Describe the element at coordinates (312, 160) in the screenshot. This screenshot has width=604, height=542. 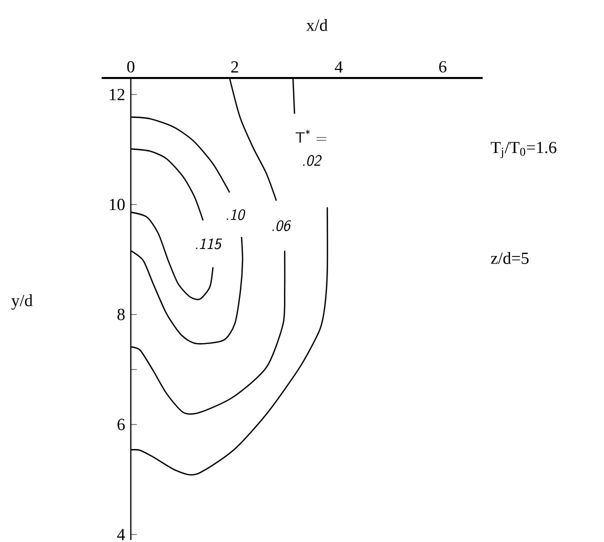
I see `text: .02` at that location.